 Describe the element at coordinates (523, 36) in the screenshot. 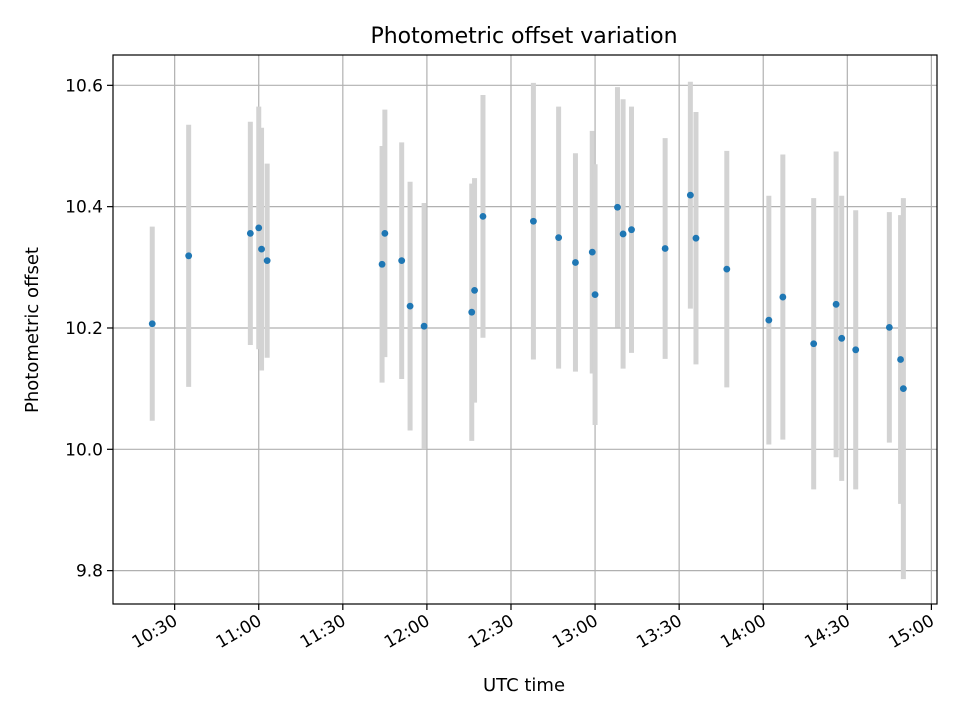

I see `chart-title: Photometric offset variation` at that location.